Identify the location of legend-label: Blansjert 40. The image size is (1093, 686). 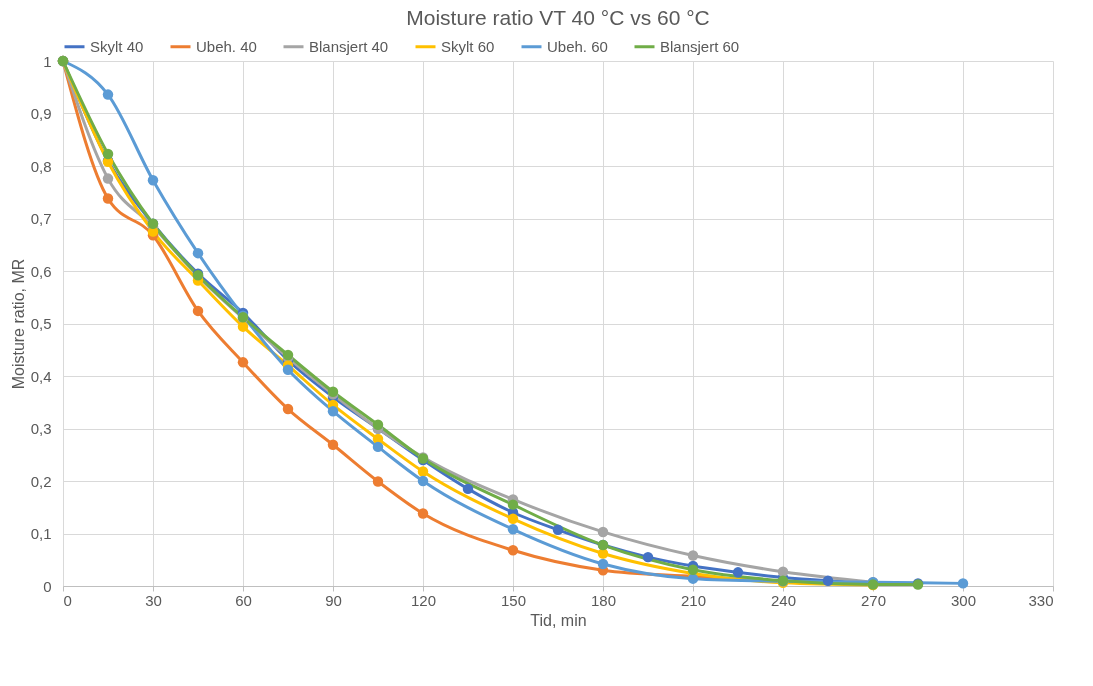
(349, 46).